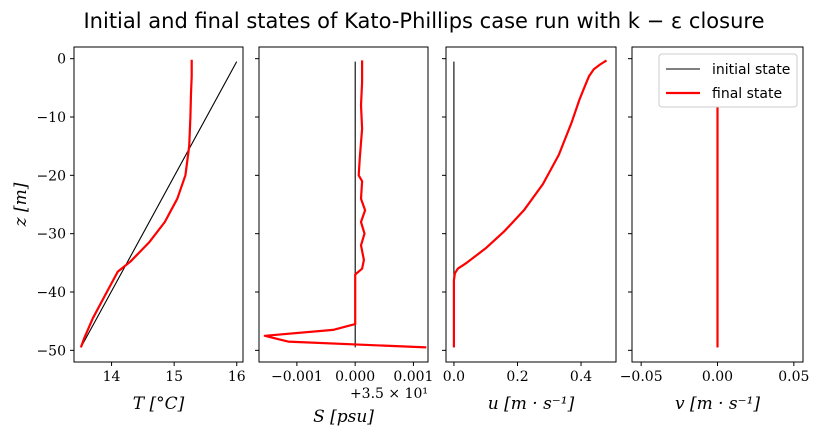  What do you see at coordinates (581, 377) in the screenshot?
I see `x-tick-label: 0.4` at bounding box center [581, 377].